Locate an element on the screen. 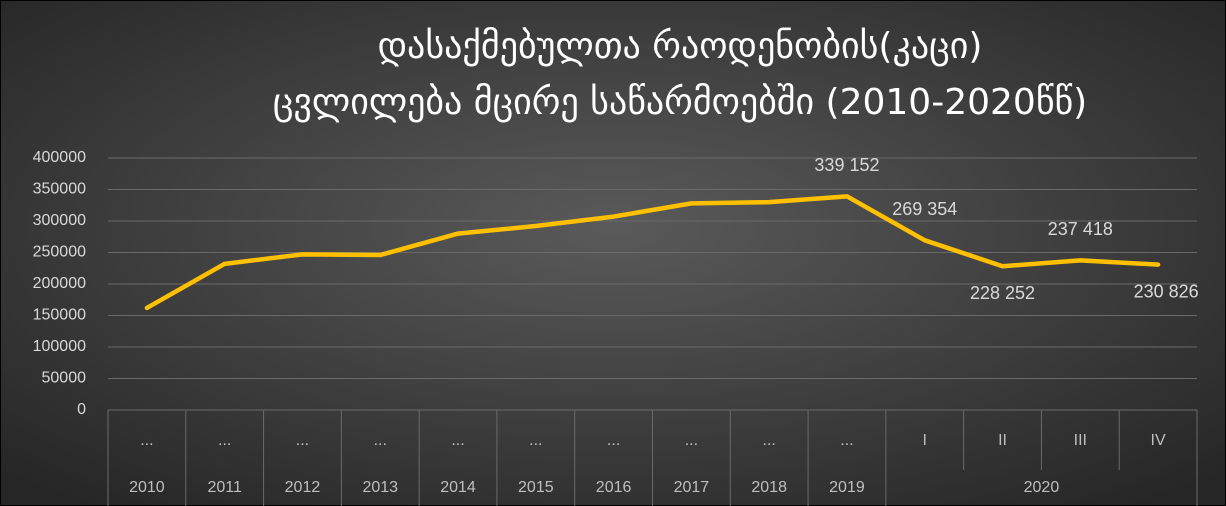  x-group-label: 2015 is located at coordinates (536, 487).